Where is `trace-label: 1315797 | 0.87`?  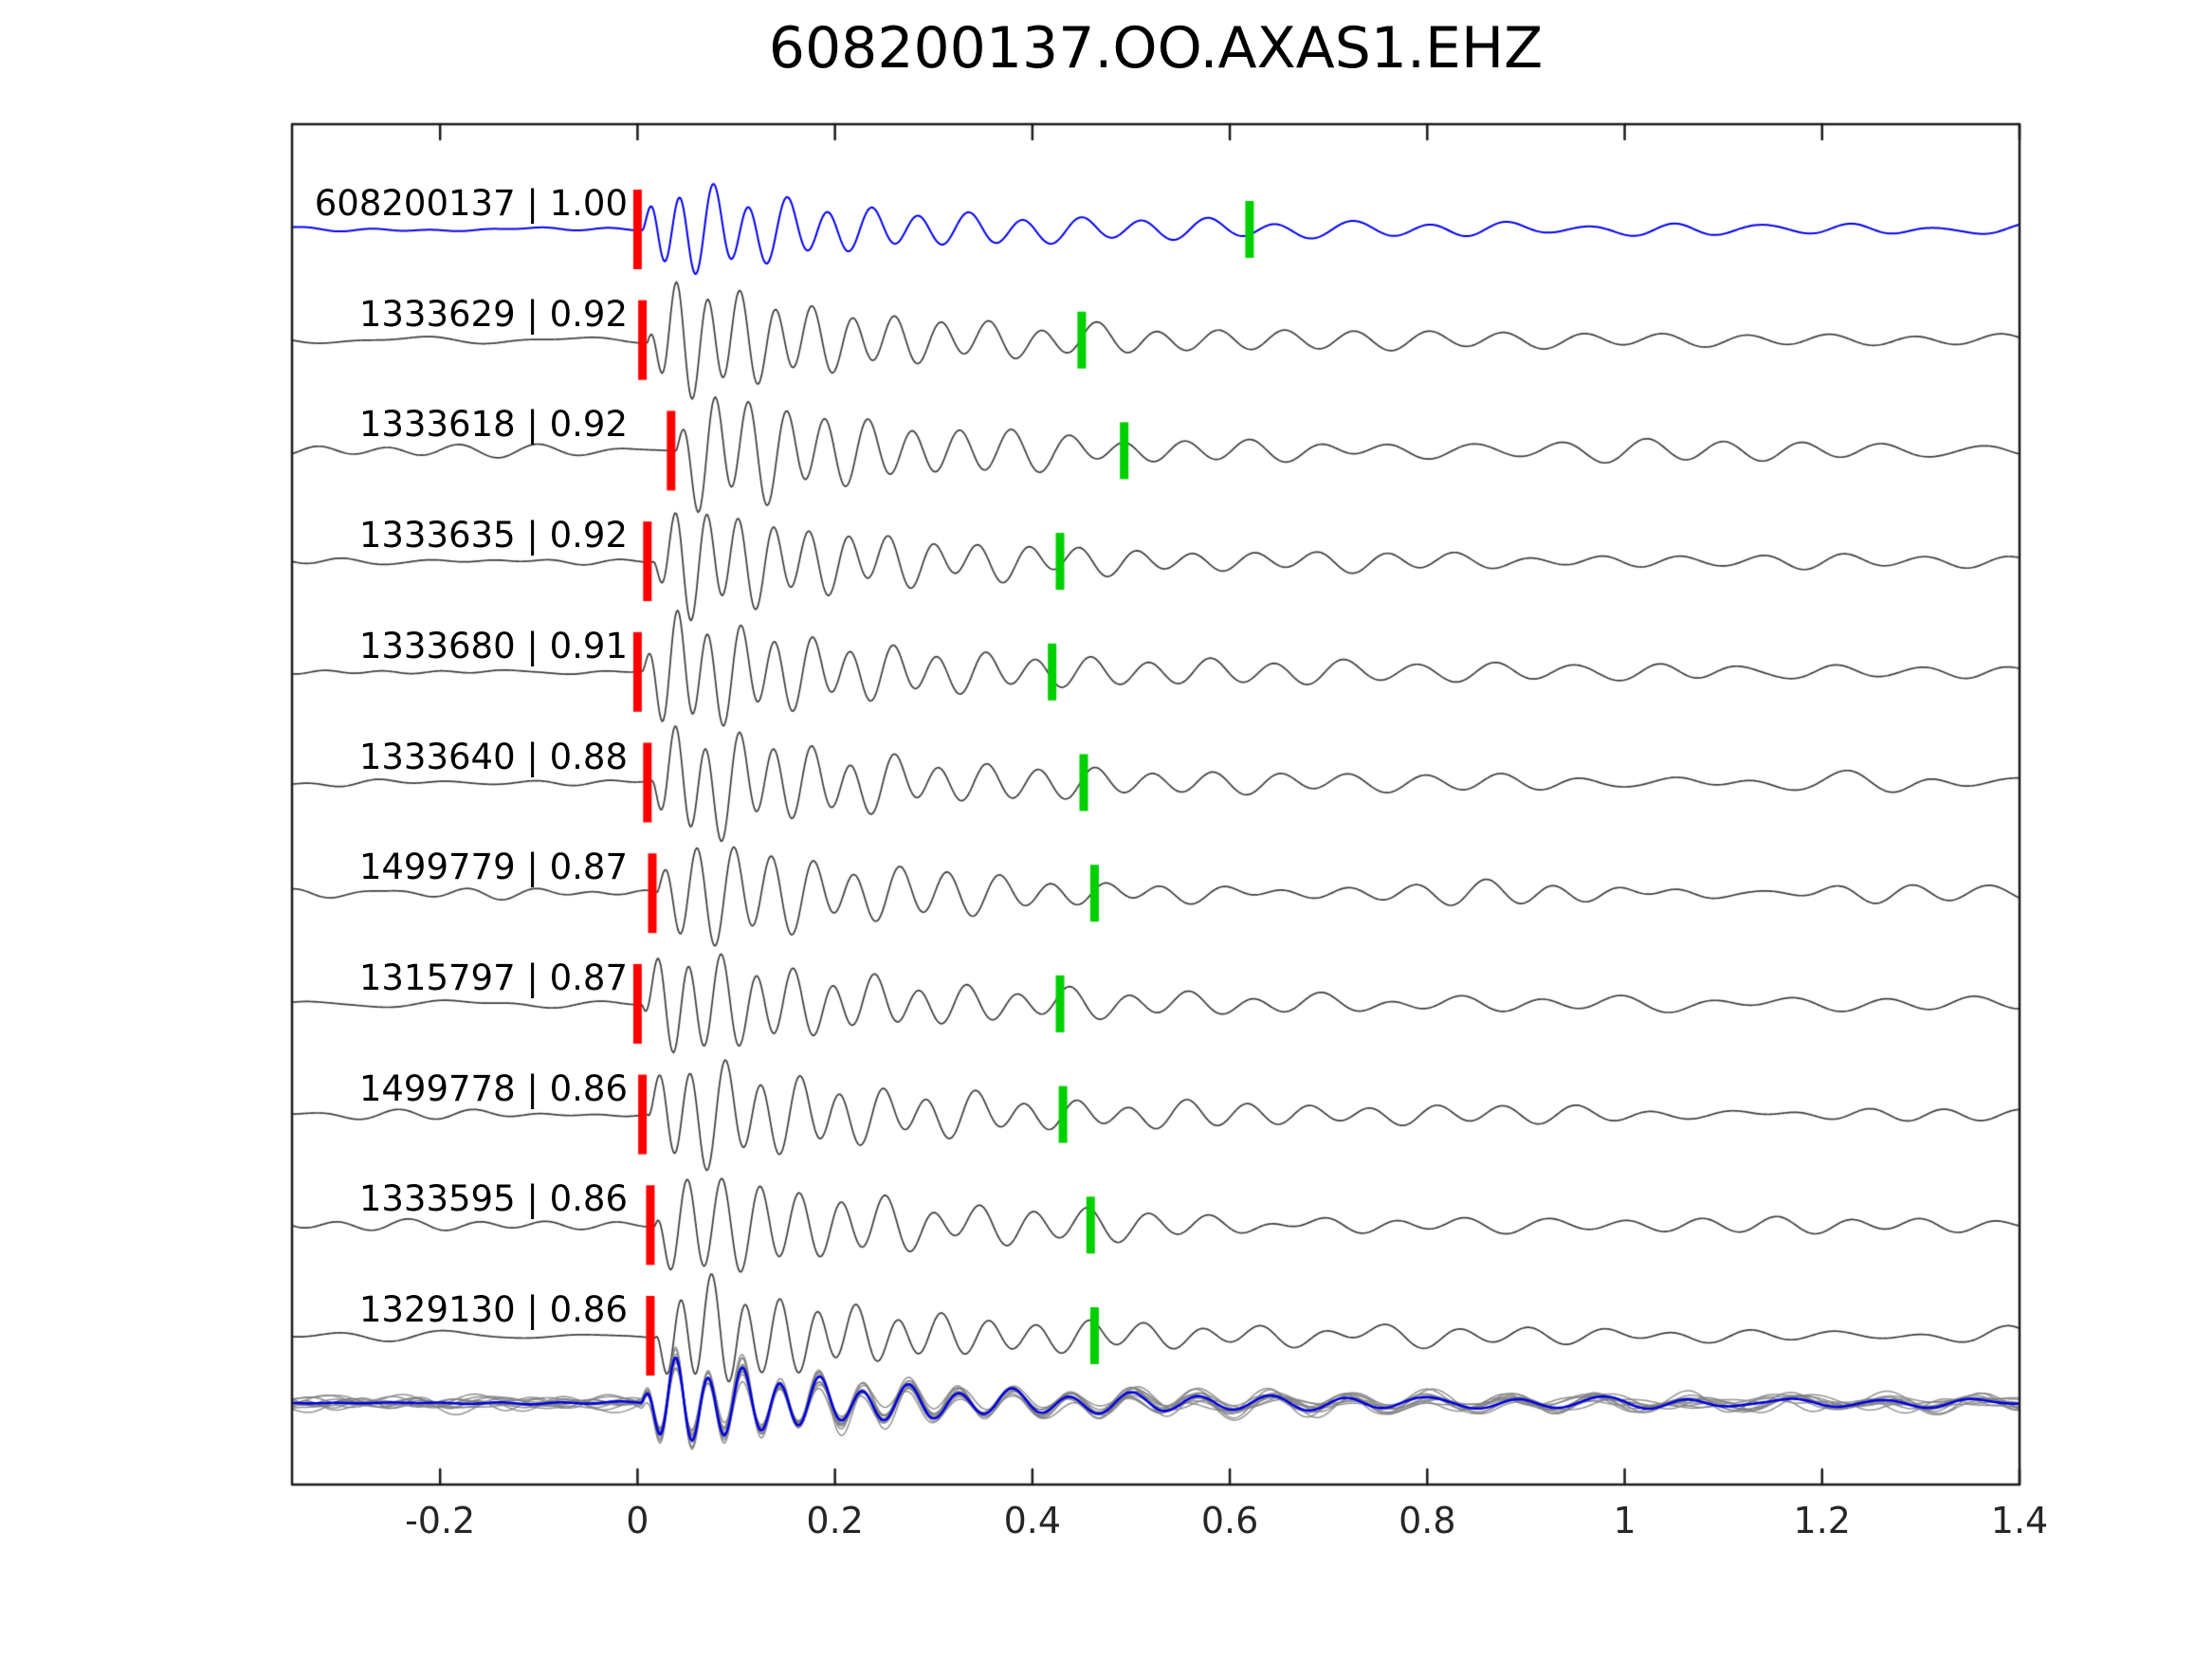 trace-label: 1315797 | 0.87 is located at coordinates (493, 977).